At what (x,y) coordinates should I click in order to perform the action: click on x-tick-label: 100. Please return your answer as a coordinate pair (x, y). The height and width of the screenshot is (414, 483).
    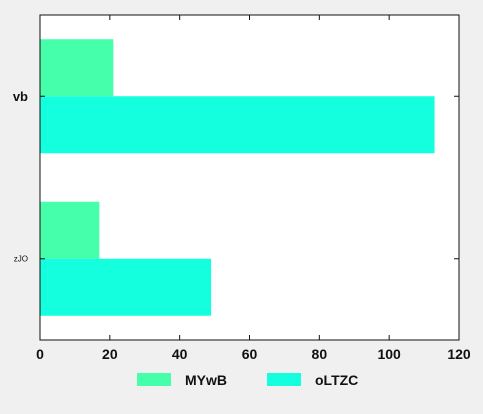
    Looking at the image, I should click on (389, 354).